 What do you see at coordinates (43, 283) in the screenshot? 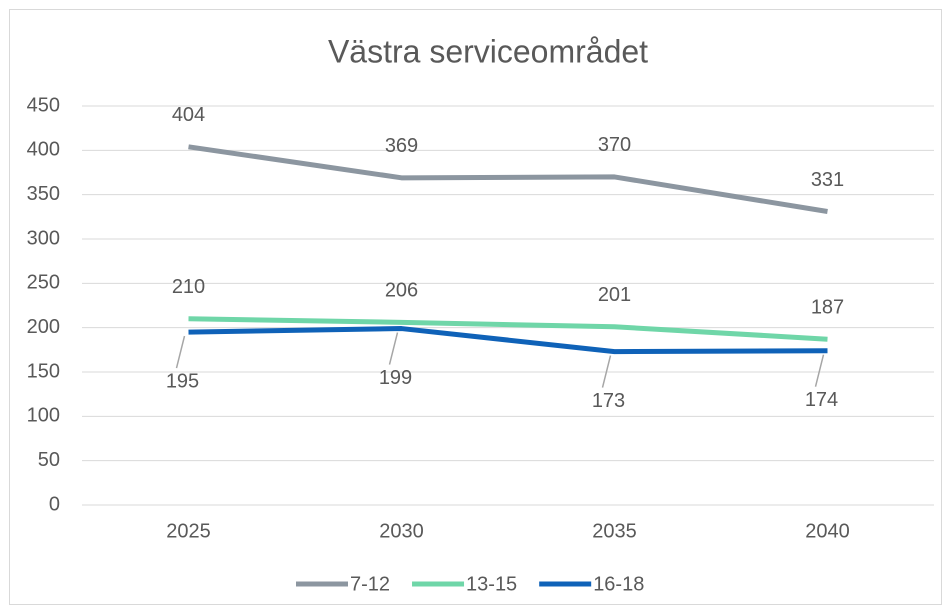
I see `y-tick-label: 250` at bounding box center [43, 283].